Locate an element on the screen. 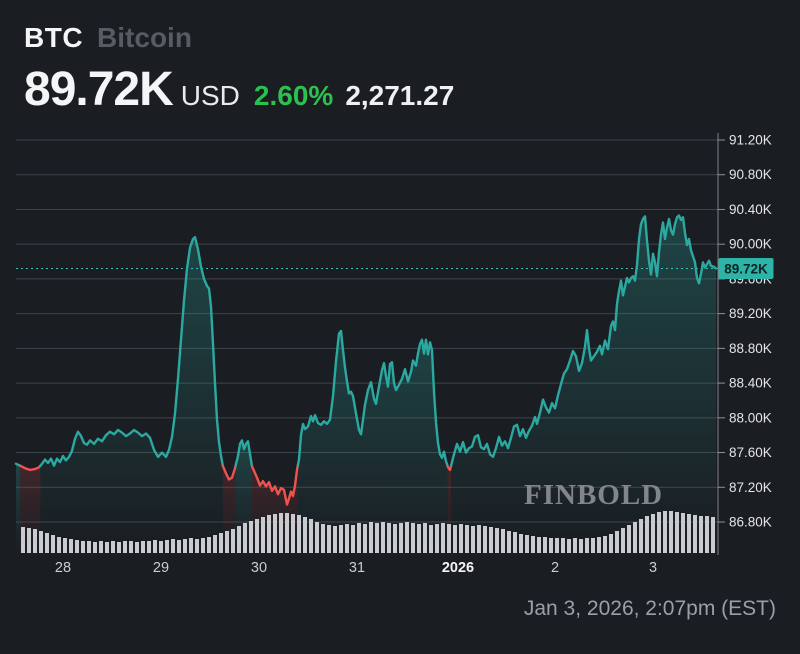  y-axis-label: 86.80K is located at coordinates (750, 522).